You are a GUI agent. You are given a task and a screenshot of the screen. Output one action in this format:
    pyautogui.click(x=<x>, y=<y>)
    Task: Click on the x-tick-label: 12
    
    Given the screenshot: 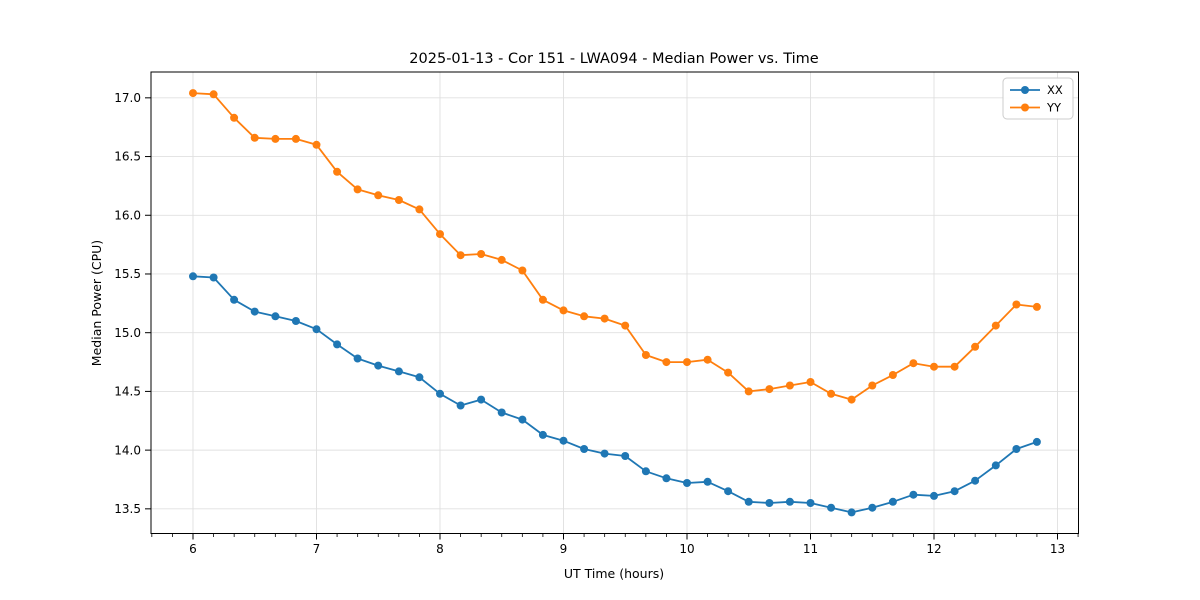 What is the action you would take?
    pyautogui.click(x=933, y=549)
    